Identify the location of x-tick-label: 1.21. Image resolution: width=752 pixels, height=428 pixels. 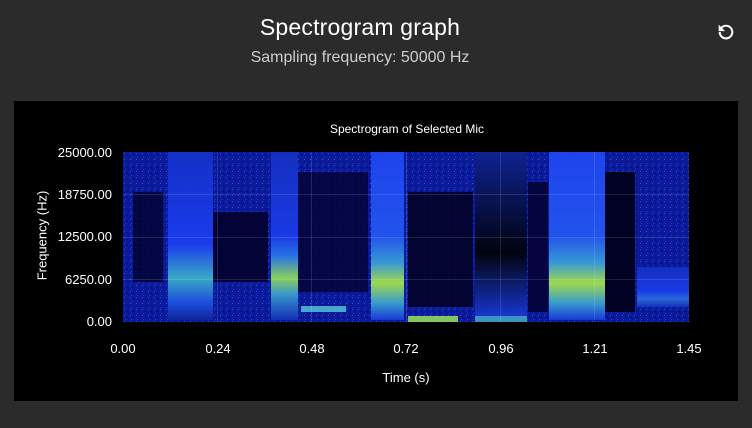
(595, 348).